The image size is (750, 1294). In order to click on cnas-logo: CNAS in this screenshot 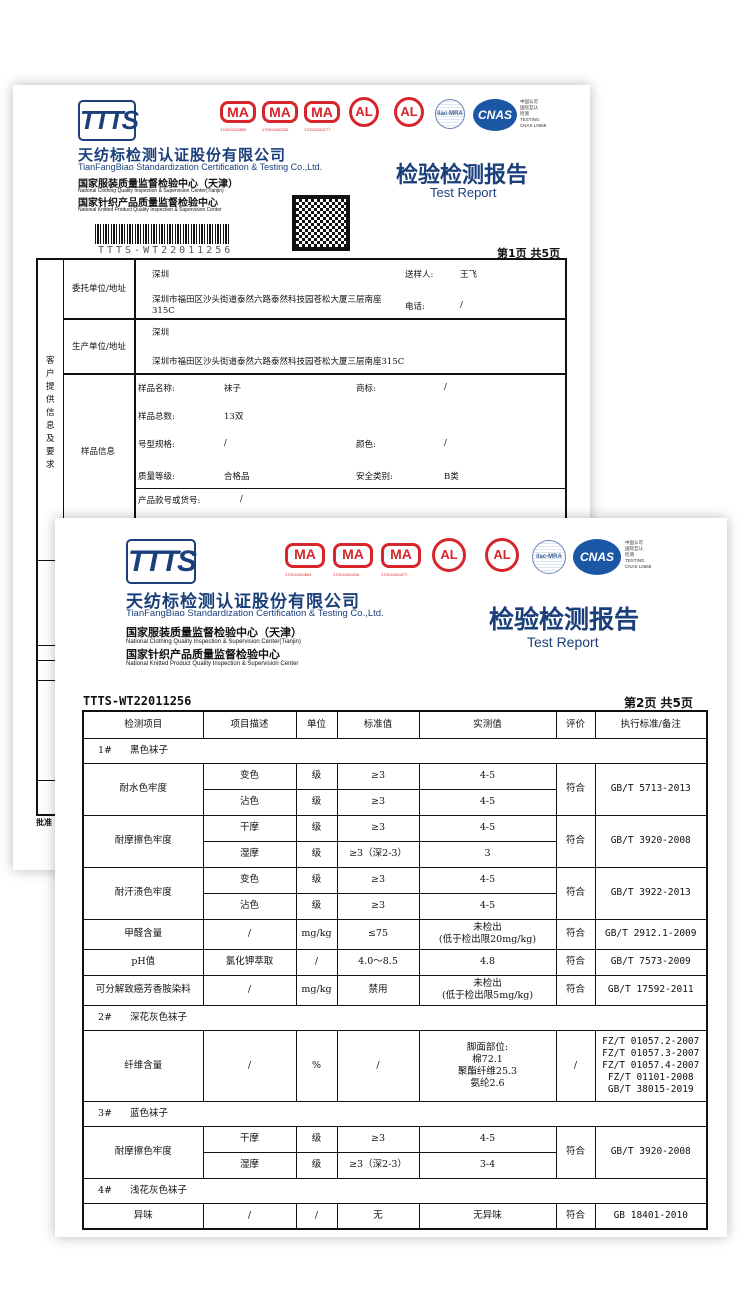, I will do `click(495, 115)`.